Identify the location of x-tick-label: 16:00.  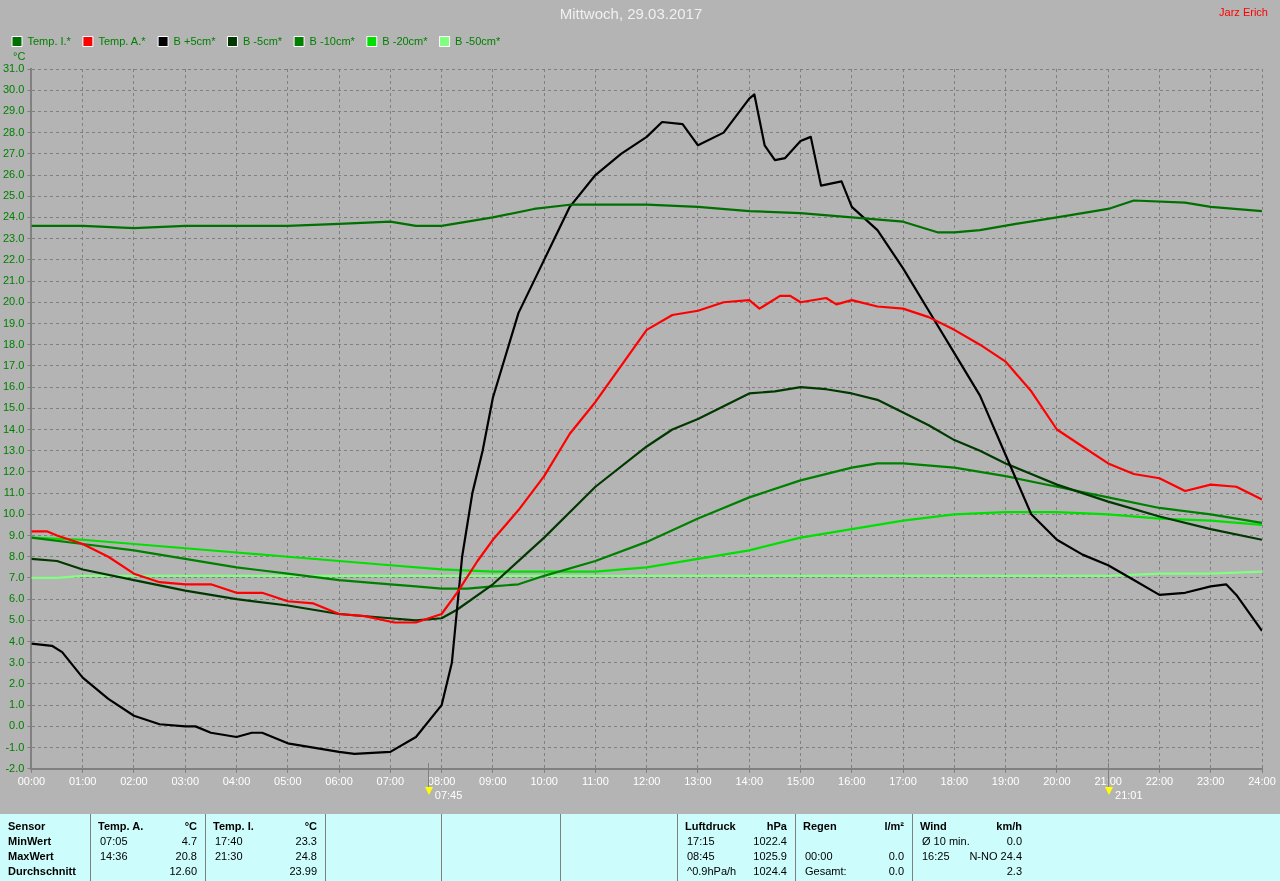
(852, 781).